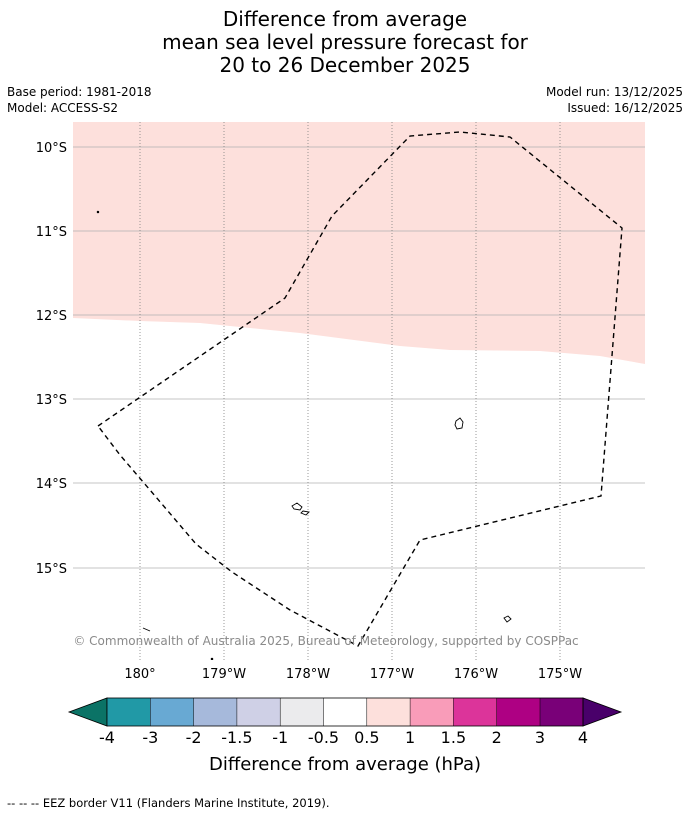 Image resolution: width=690 pixels, height=816 pixels. I want to click on colorbar-arrow-high, so click(602, 712).